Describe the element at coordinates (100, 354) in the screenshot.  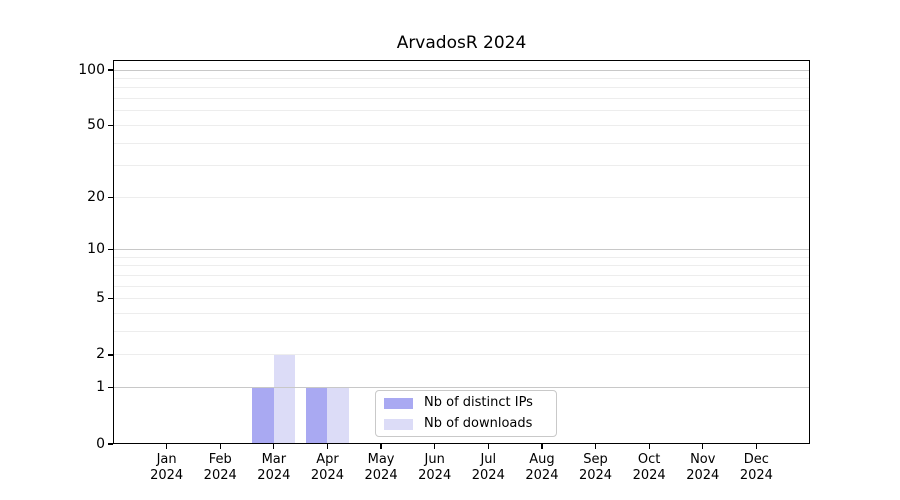
I see `y-tick-label: 2` at that location.